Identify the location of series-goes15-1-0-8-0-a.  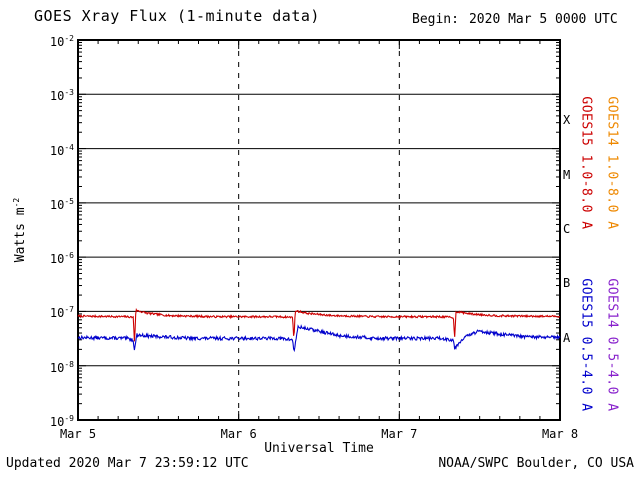
(318, 324).